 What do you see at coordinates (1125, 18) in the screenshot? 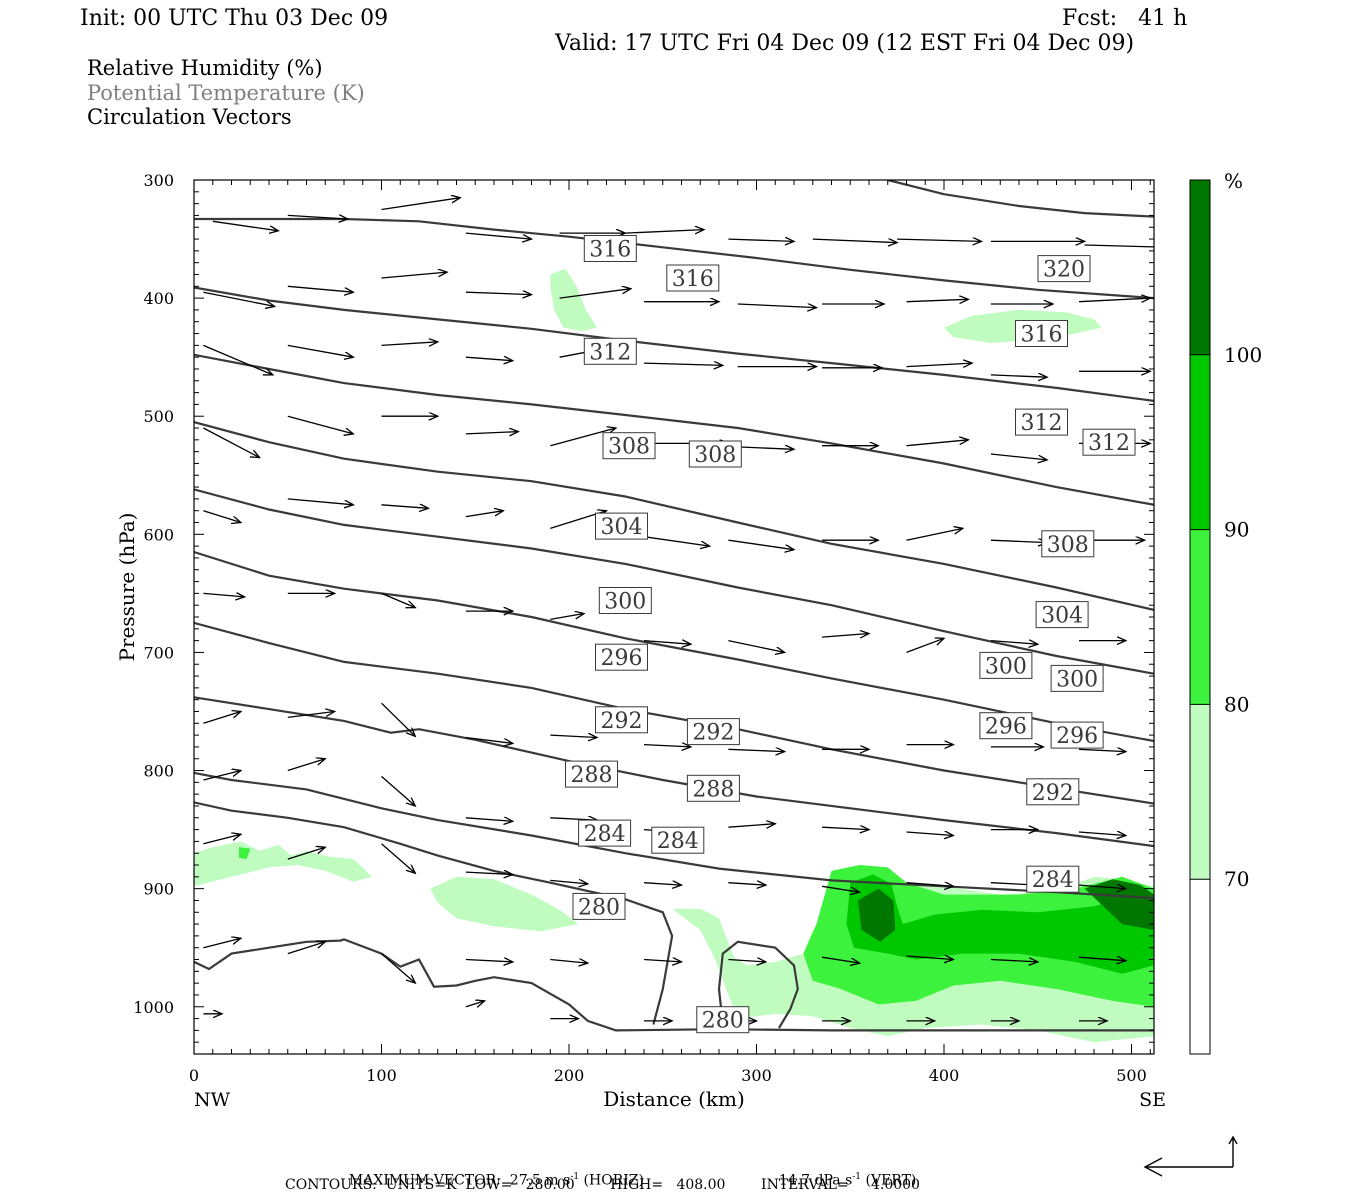
I see `forecast-hour: Fcst: 41 h` at bounding box center [1125, 18].